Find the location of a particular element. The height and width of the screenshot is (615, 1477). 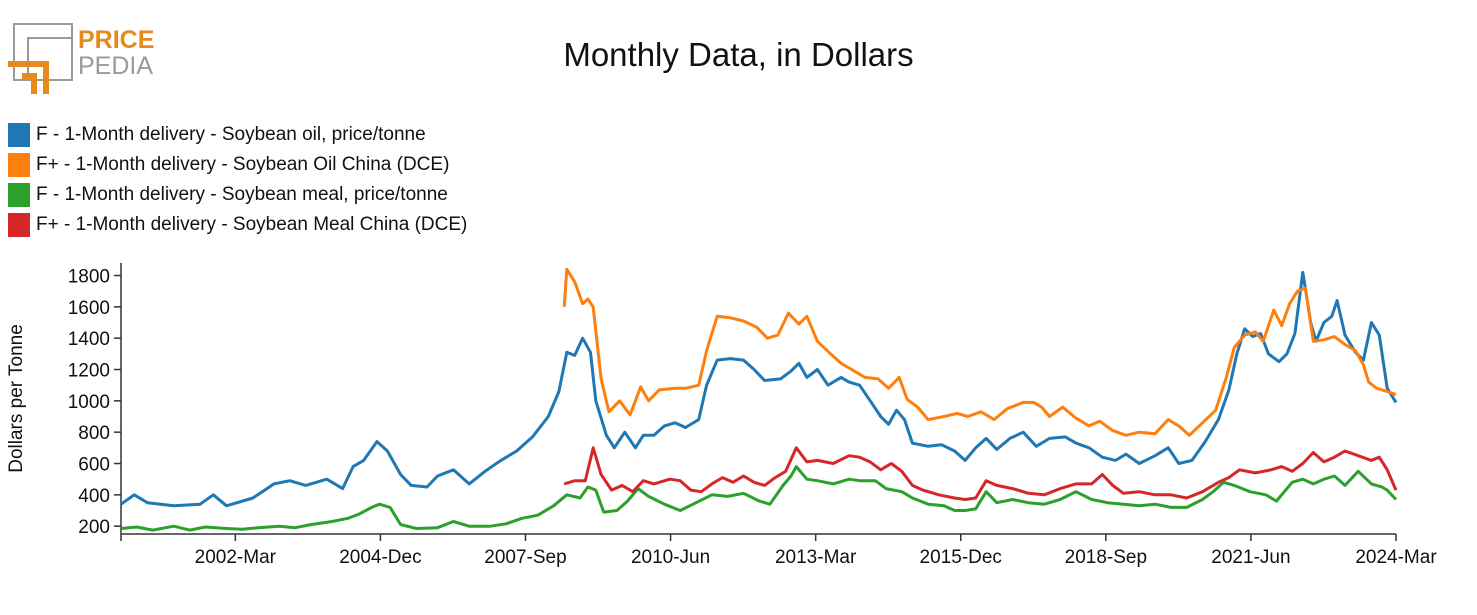

logo-inner-frame-icon is located at coordinates (50, 59).